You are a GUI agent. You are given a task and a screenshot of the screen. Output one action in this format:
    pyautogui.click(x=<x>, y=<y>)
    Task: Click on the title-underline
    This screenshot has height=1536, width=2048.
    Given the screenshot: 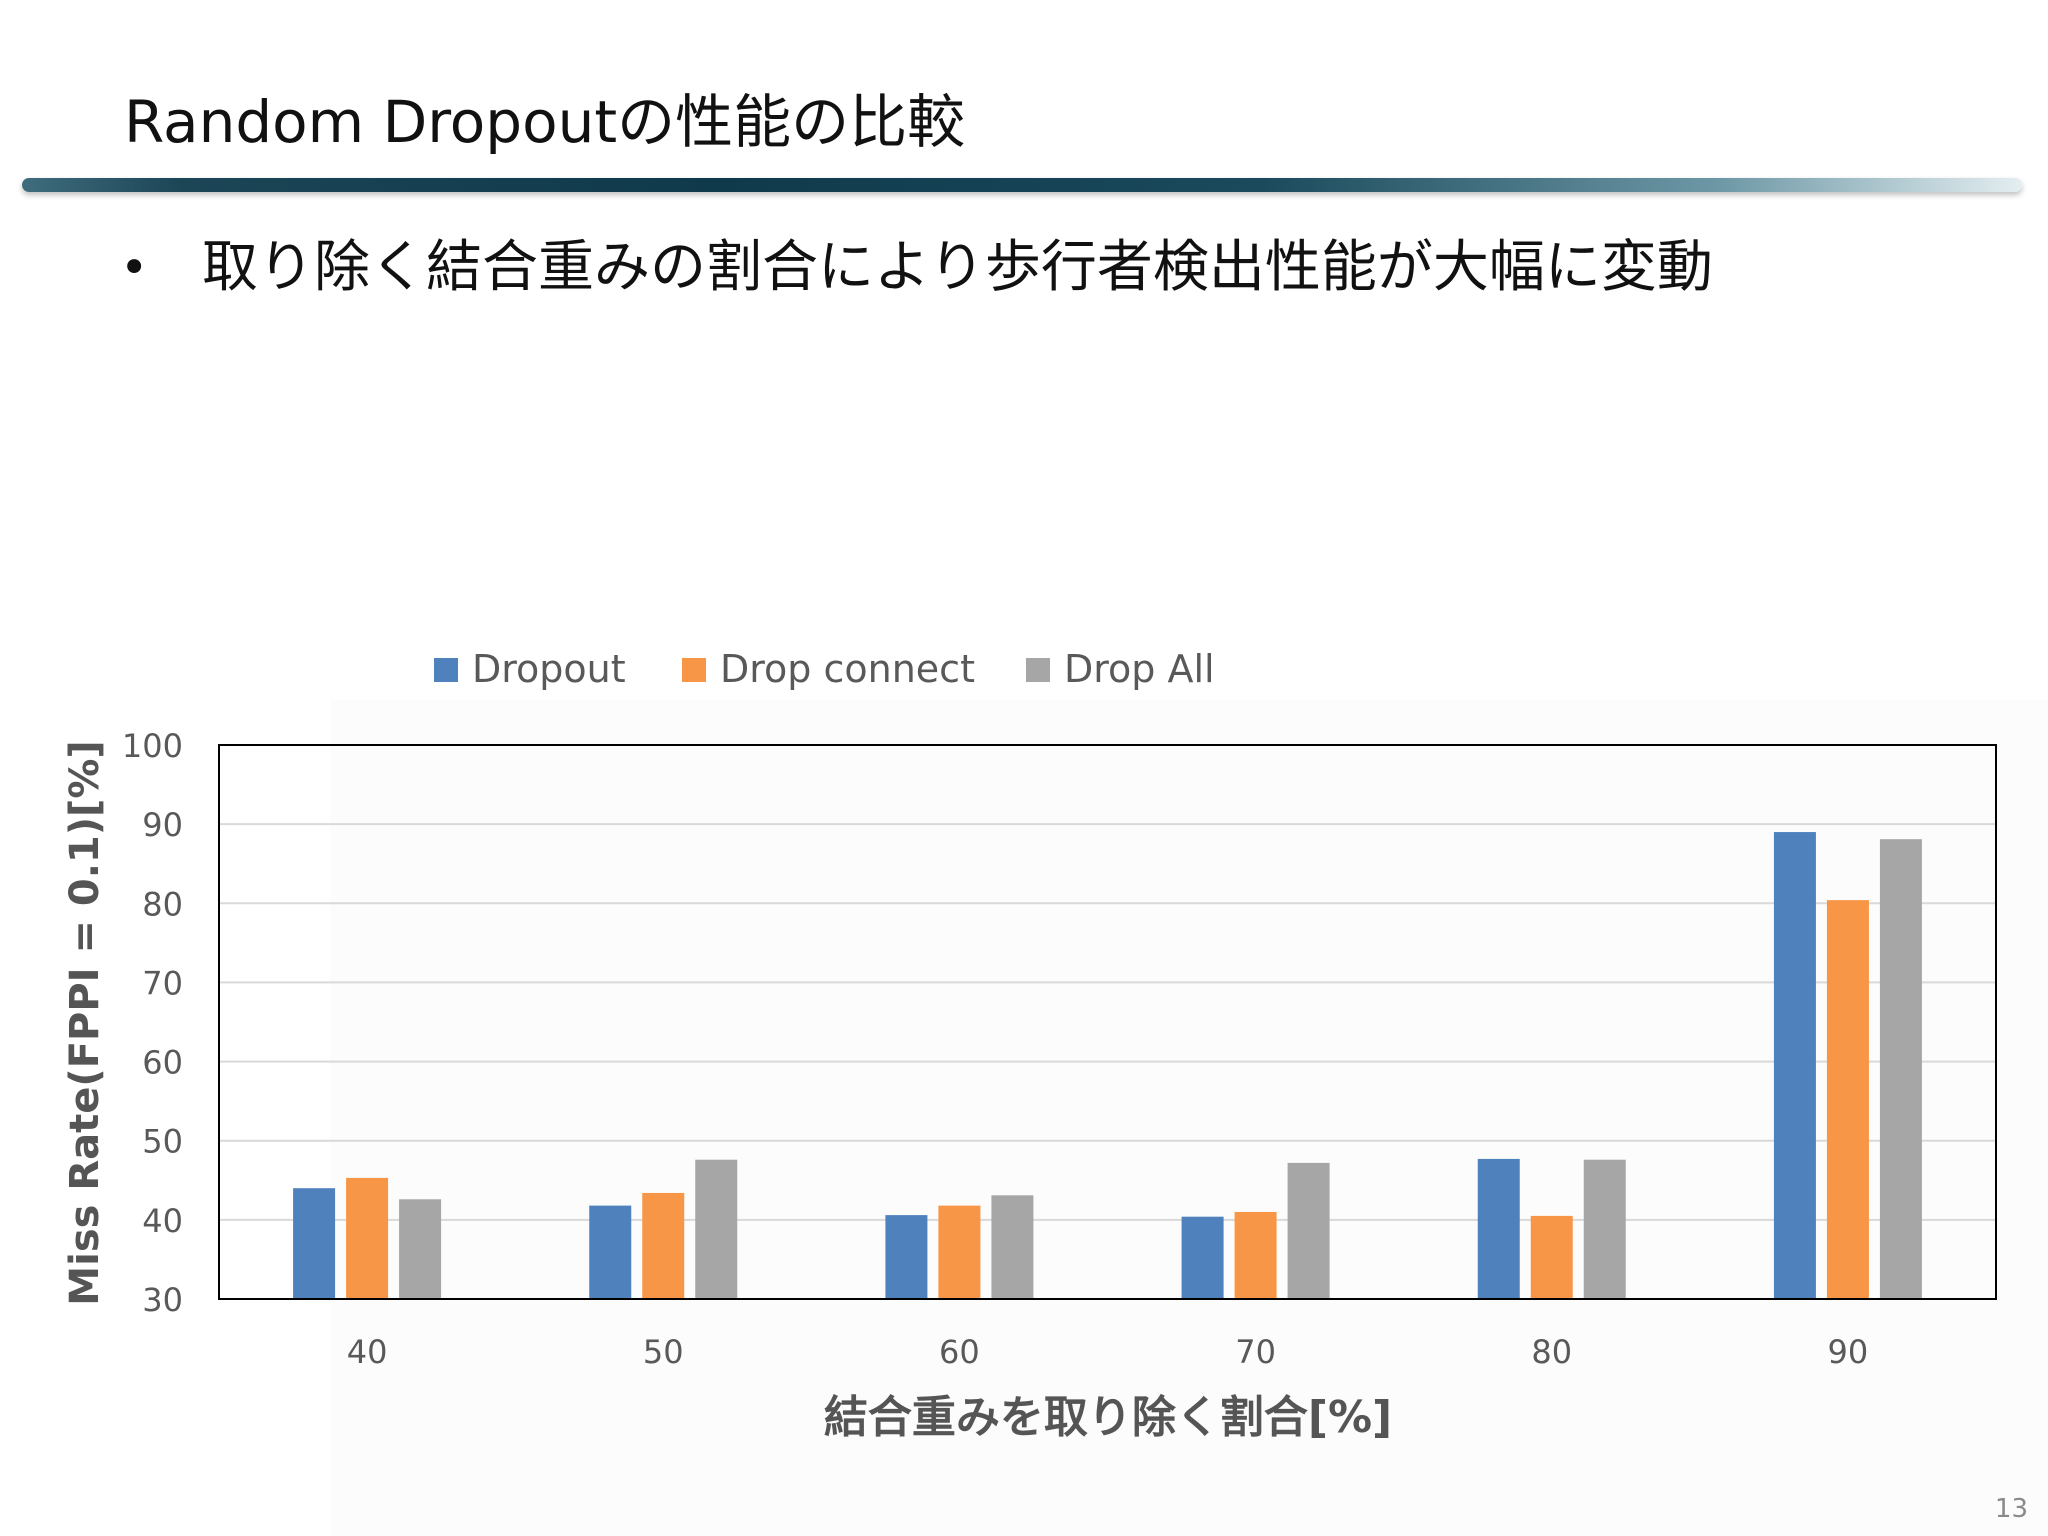 What is the action you would take?
    pyautogui.click(x=1022, y=185)
    